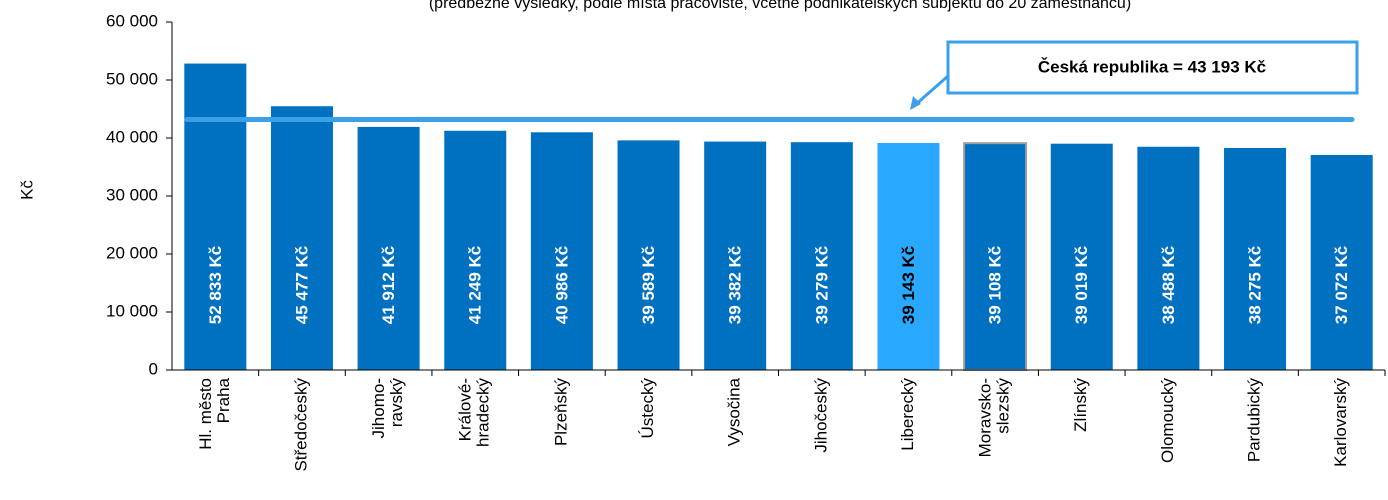  I want to click on y-tick-label: 60 000, so click(132, 20).